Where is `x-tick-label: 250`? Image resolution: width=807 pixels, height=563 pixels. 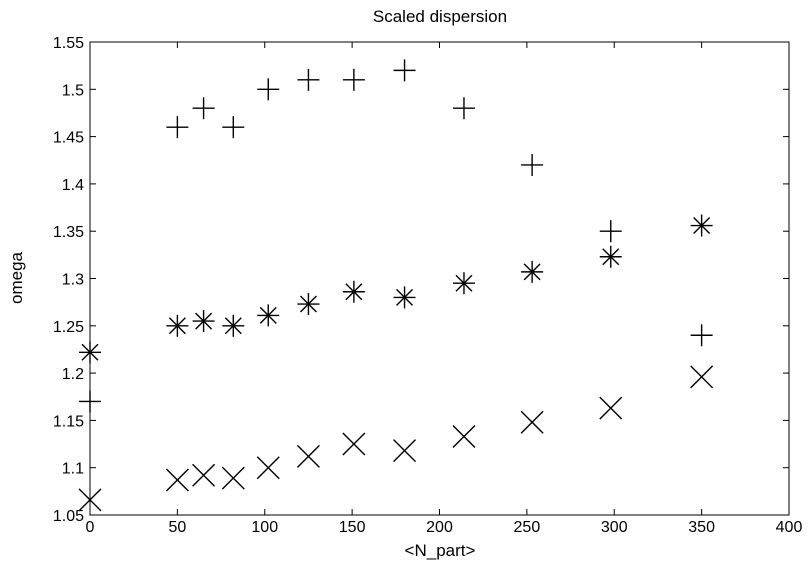 x-tick-label: 250 is located at coordinates (527, 527).